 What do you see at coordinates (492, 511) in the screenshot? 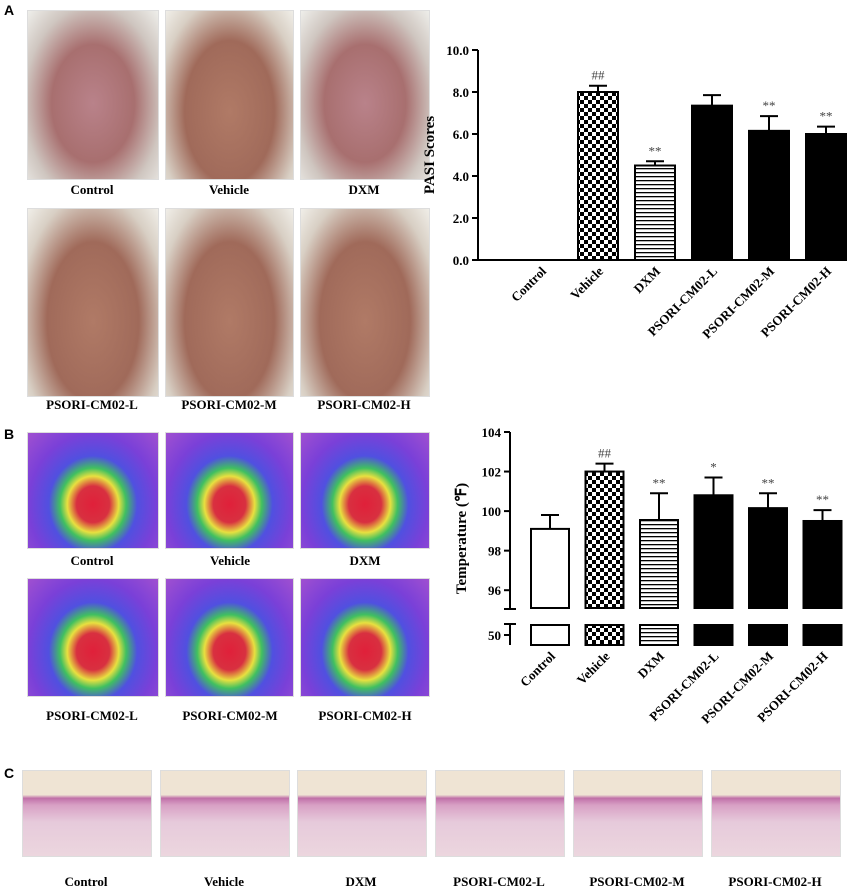
I see `y-tick-label: 100` at bounding box center [492, 511].